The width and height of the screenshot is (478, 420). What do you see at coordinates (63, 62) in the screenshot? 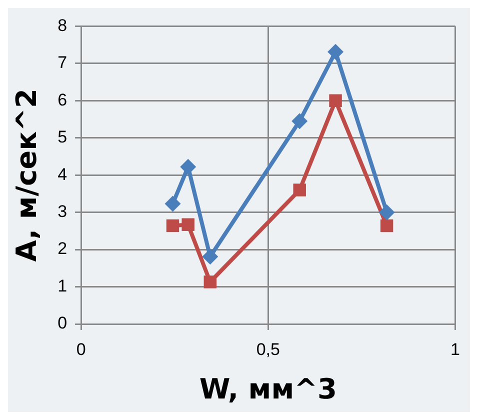
I see `y-tick-label: 7` at bounding box center [63, 62].